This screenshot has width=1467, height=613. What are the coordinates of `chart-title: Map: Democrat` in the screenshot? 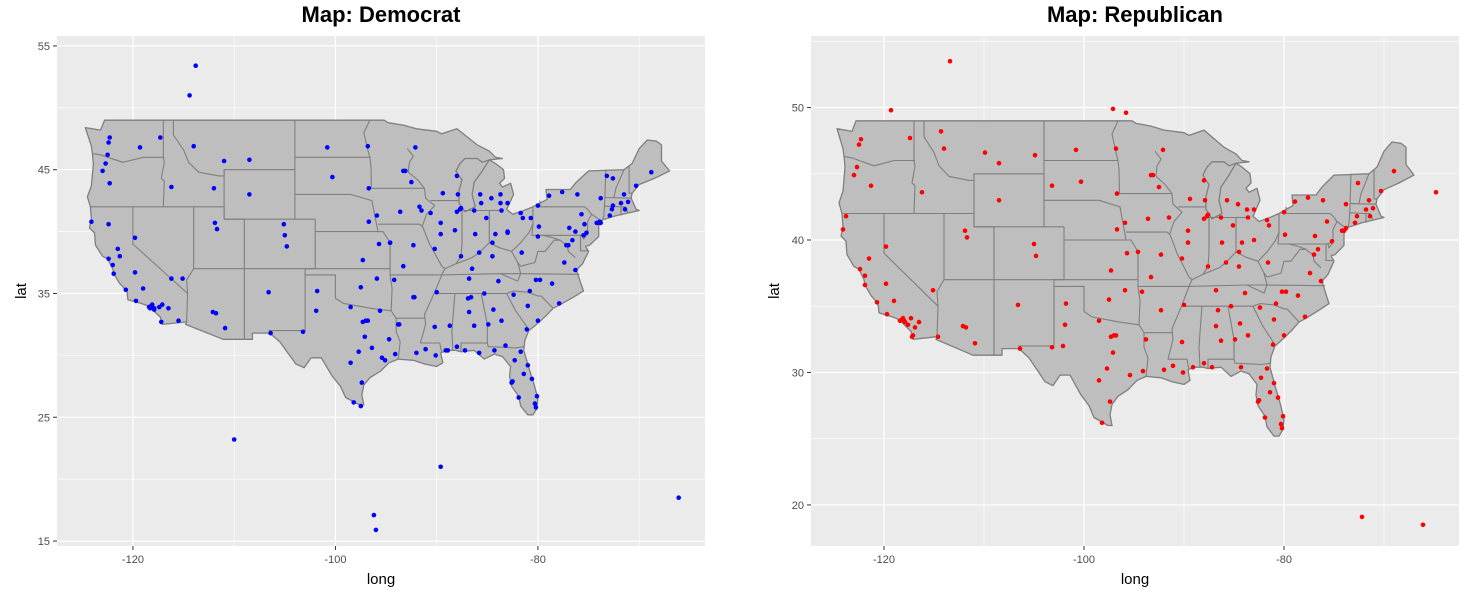 It's located at (382, 14).